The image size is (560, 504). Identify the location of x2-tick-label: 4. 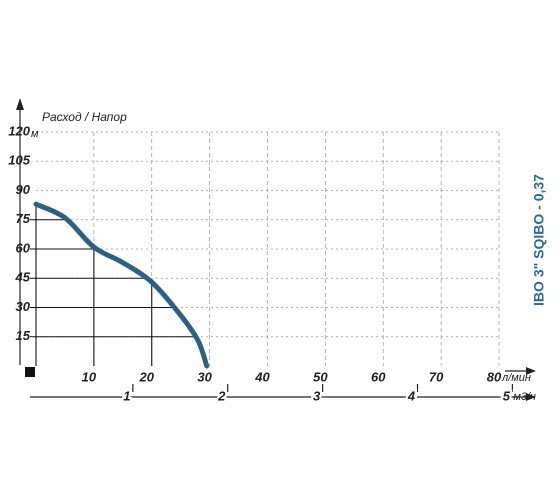
(411, 395).